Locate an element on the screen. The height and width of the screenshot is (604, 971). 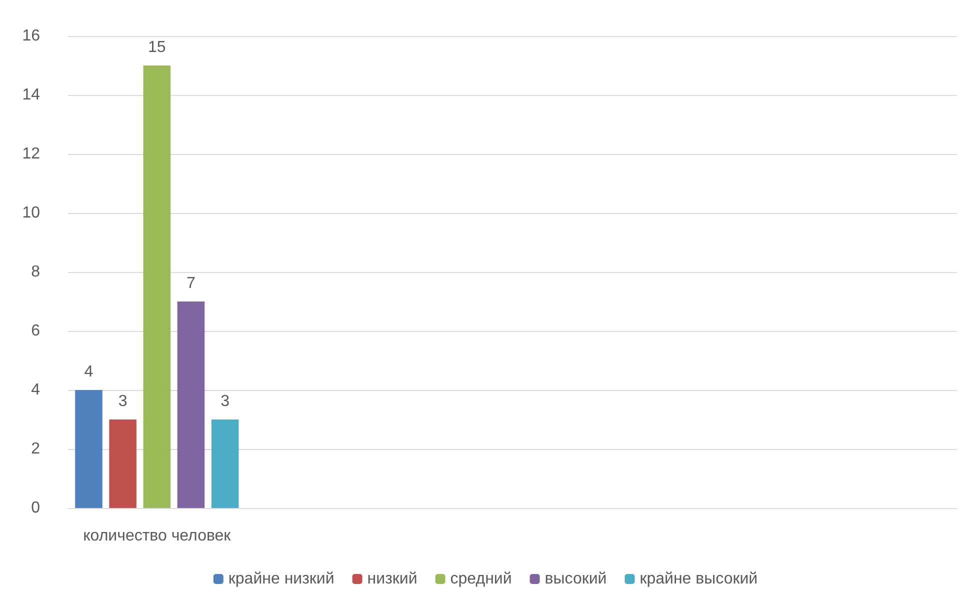
data-label: 15 is located at coordinates (157, 47).